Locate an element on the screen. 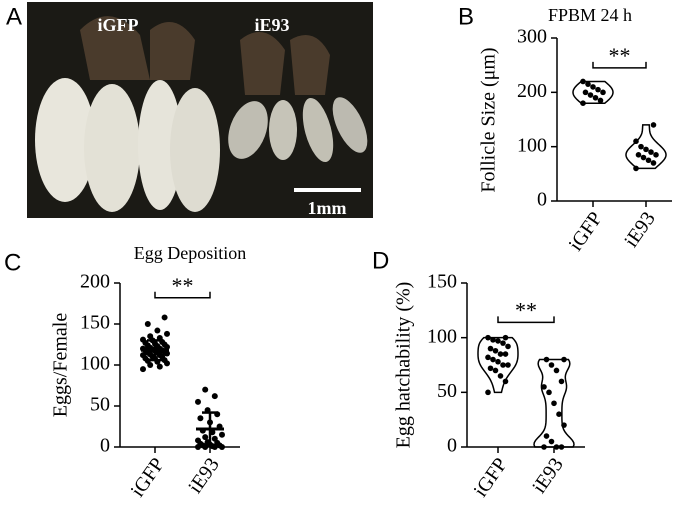 The image size is (677, 515). y-tick-label: 200 is located at coordinates (95, 282).